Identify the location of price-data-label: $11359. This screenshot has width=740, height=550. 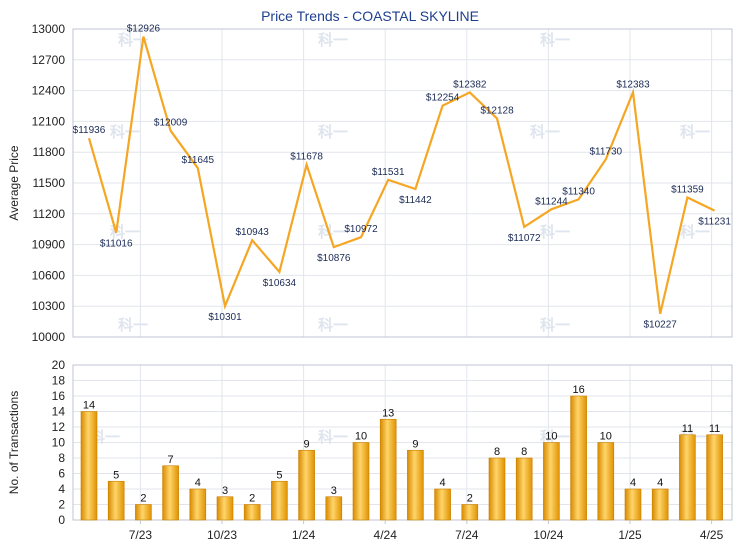
(687, 189).